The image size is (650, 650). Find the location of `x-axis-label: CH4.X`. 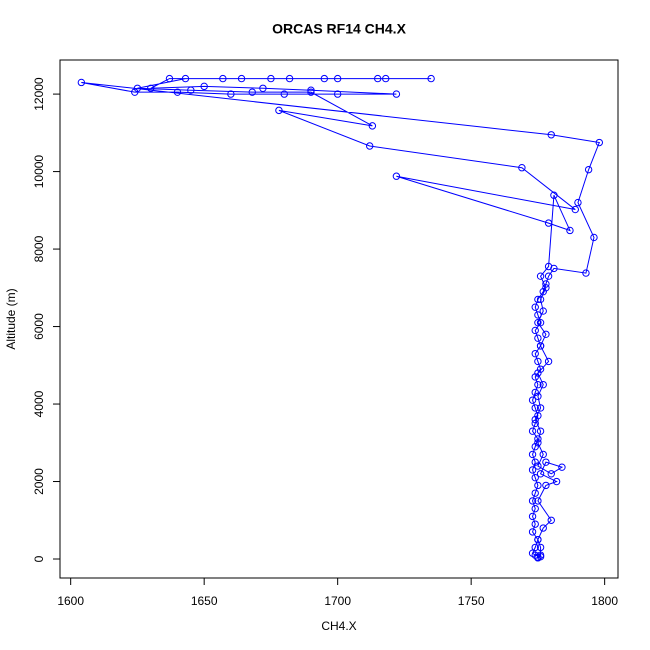

x-axis-label: CH4.X is located at coordinates (338, 626).